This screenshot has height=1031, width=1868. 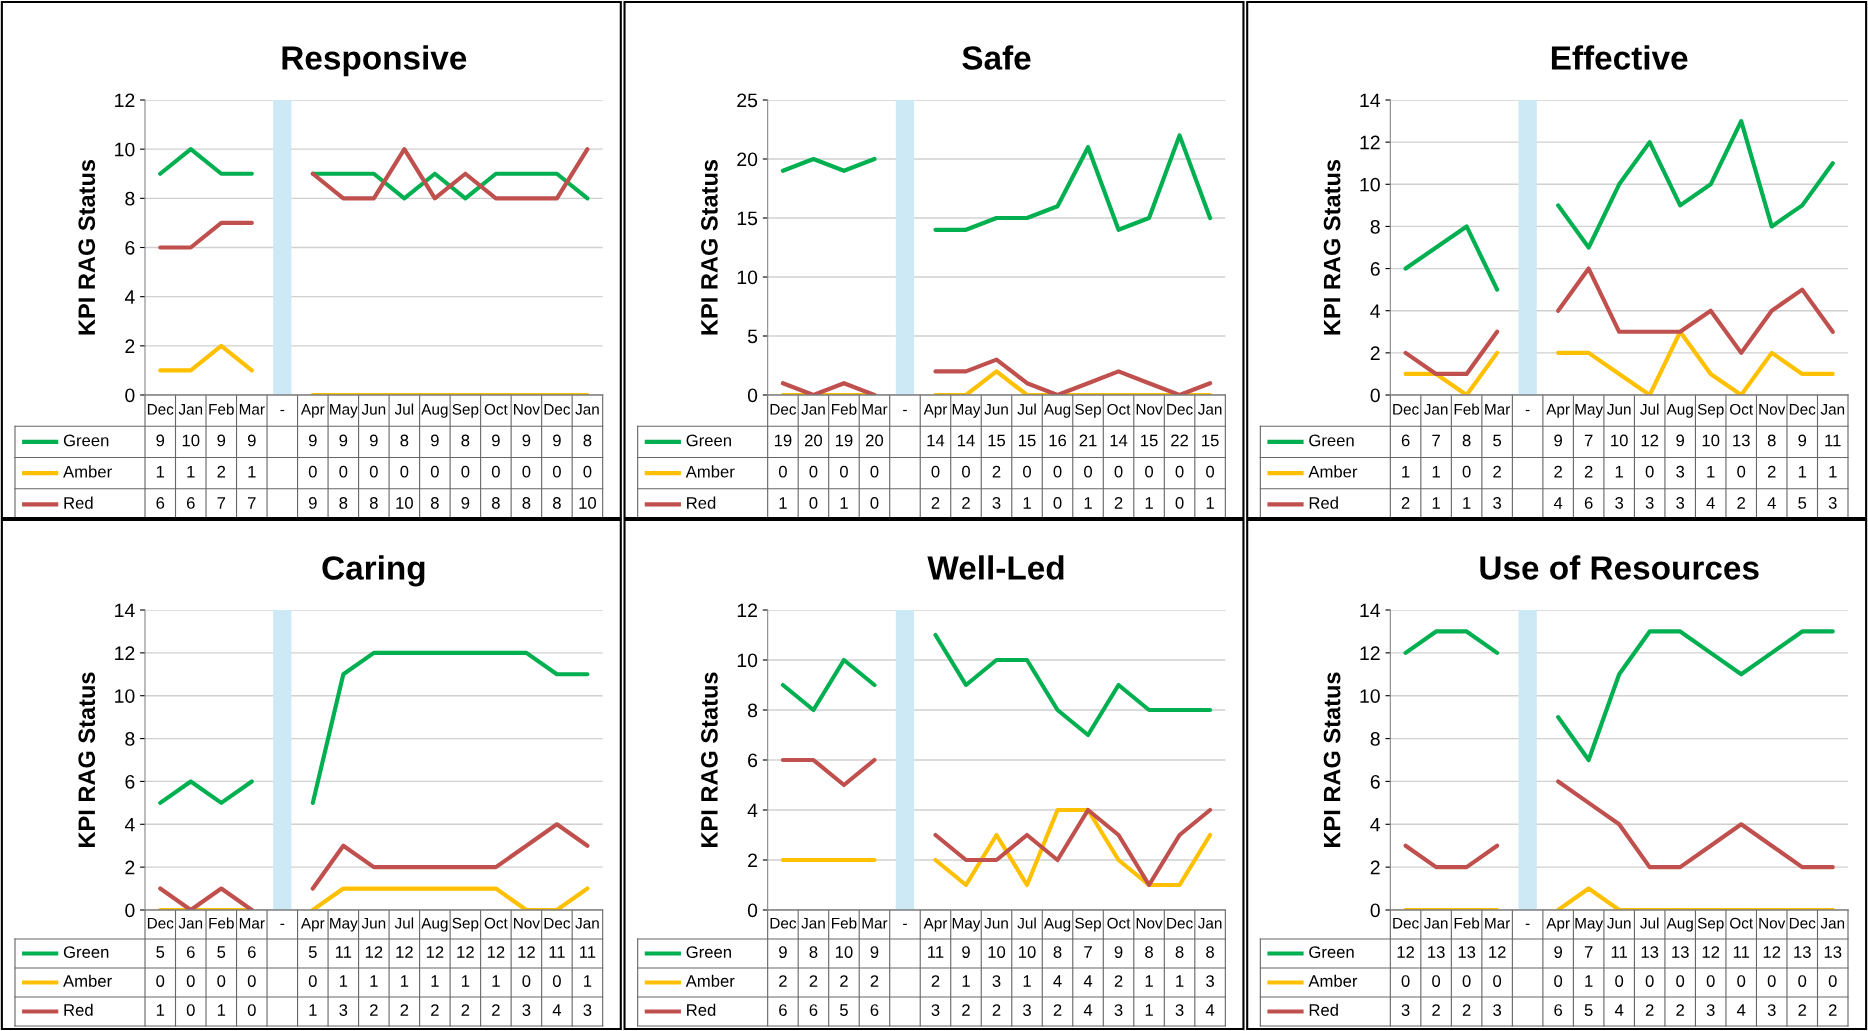 What do you see at coordinates (995, 567) in the screenshot?
I see `chart-title: Well-Led` at bounding box center [995, 567].